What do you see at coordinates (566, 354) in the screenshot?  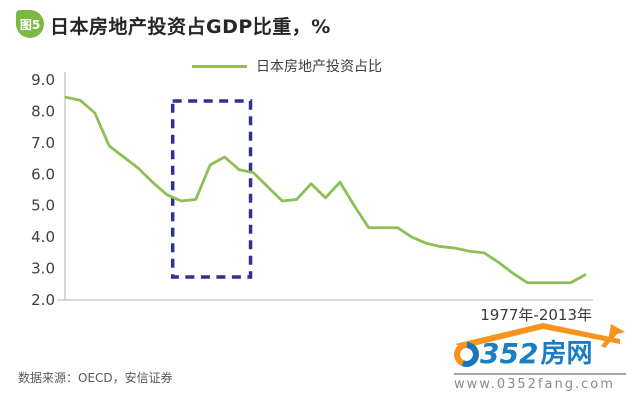 I see `logo-cn-text: 房网` at bounding box center [566, 354].